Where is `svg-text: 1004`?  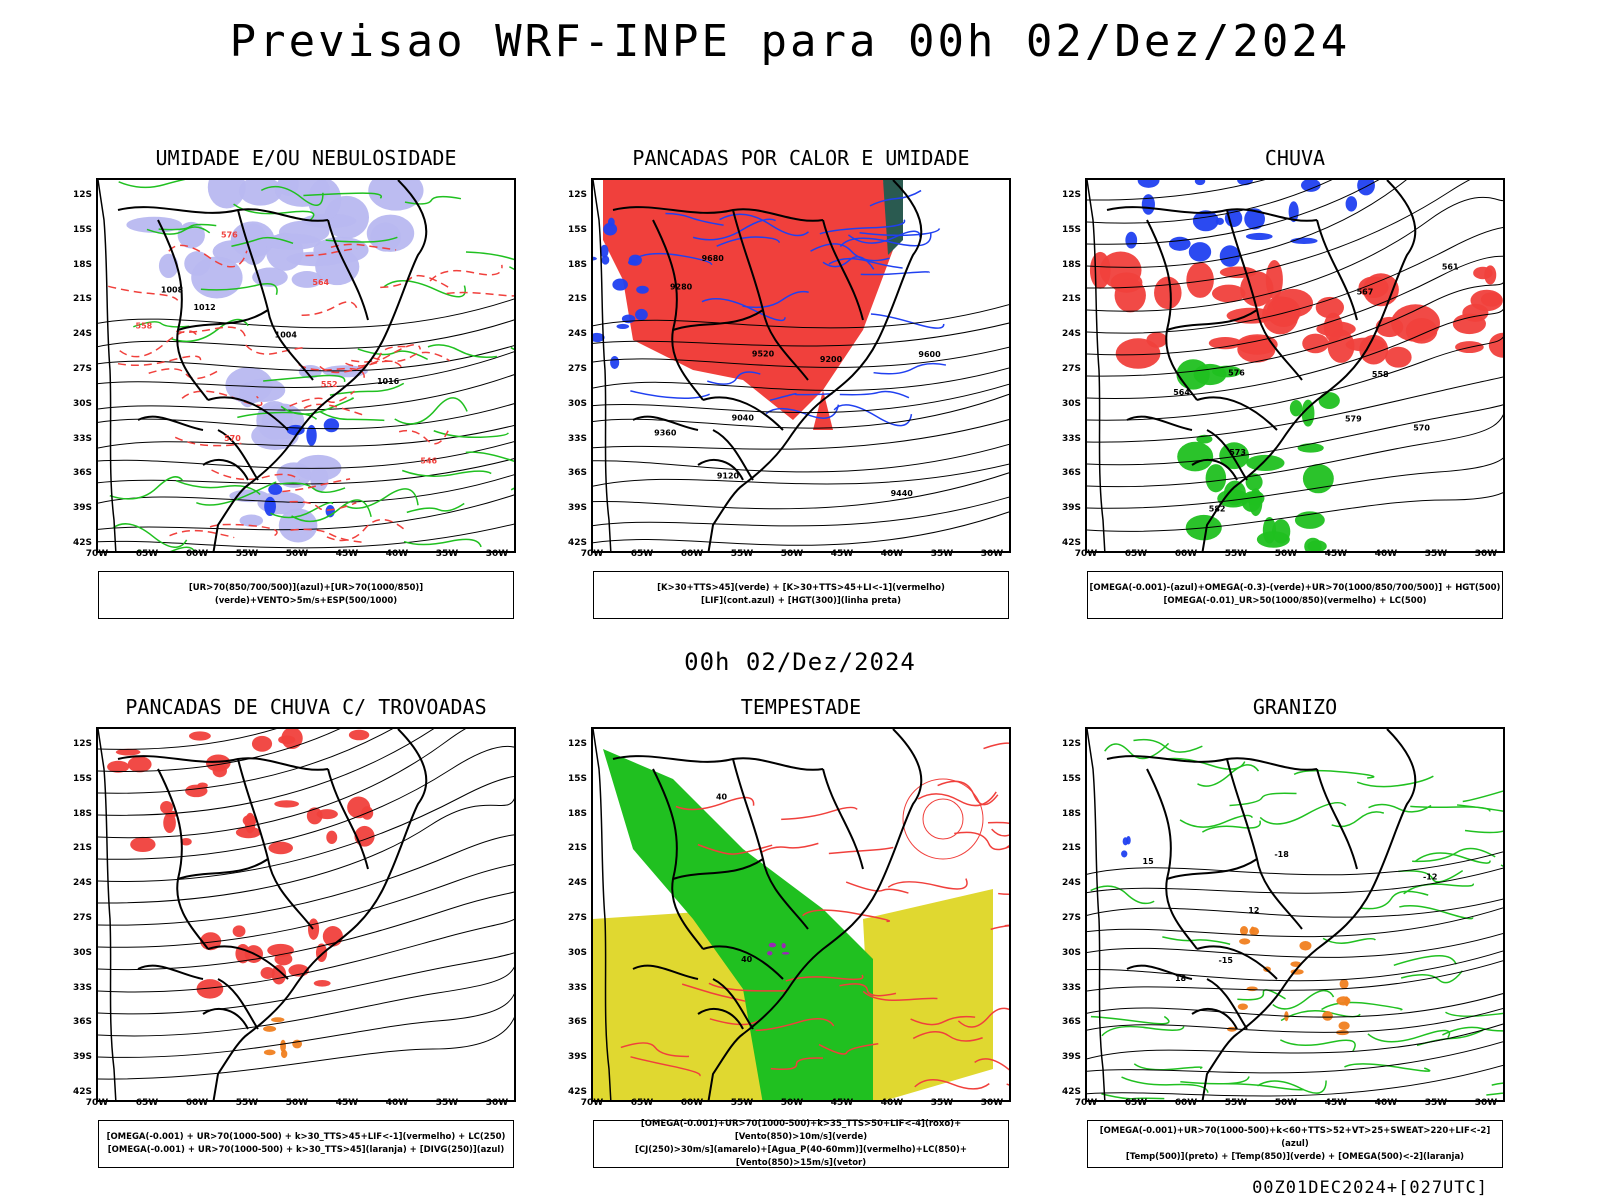 svg-text: 1004 is located at coordinates (286, 334).